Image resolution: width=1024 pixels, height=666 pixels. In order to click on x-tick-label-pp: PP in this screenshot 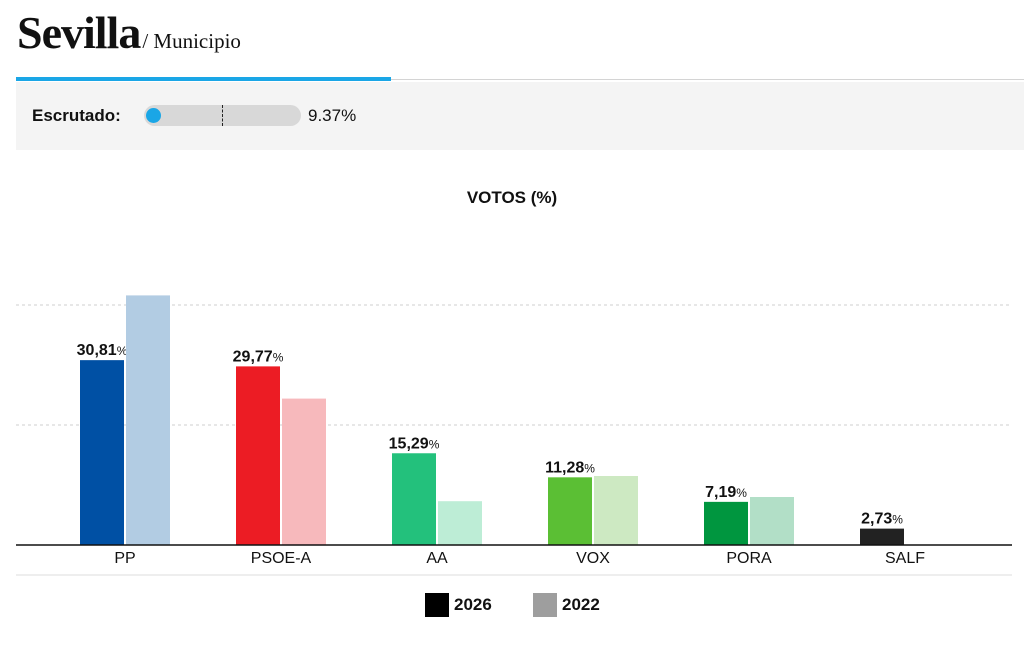, I will do `click(124, 558)`.